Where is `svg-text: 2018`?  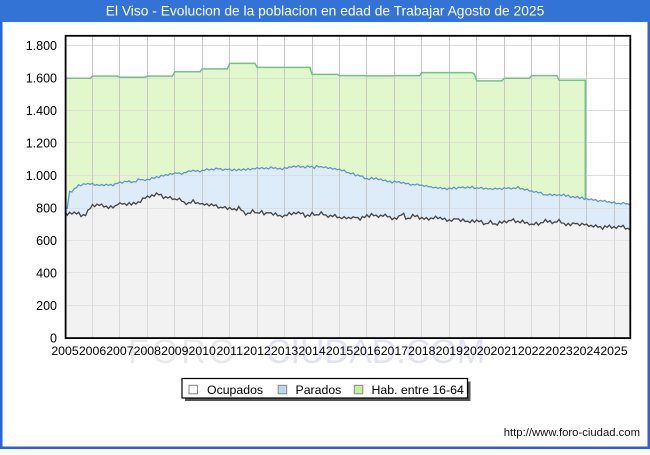
svg-text: 2018 is located at coordinates (422, 351).